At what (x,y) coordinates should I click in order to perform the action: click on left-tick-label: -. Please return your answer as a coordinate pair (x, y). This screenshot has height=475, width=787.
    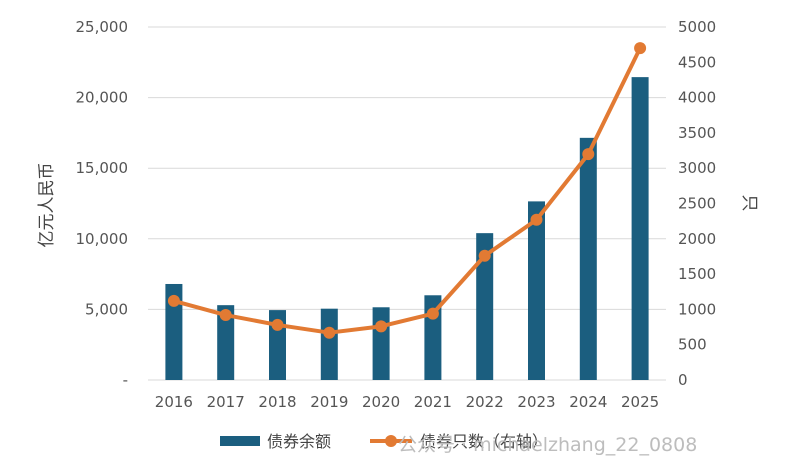
    Looking at the image, I should click on (125, 380).